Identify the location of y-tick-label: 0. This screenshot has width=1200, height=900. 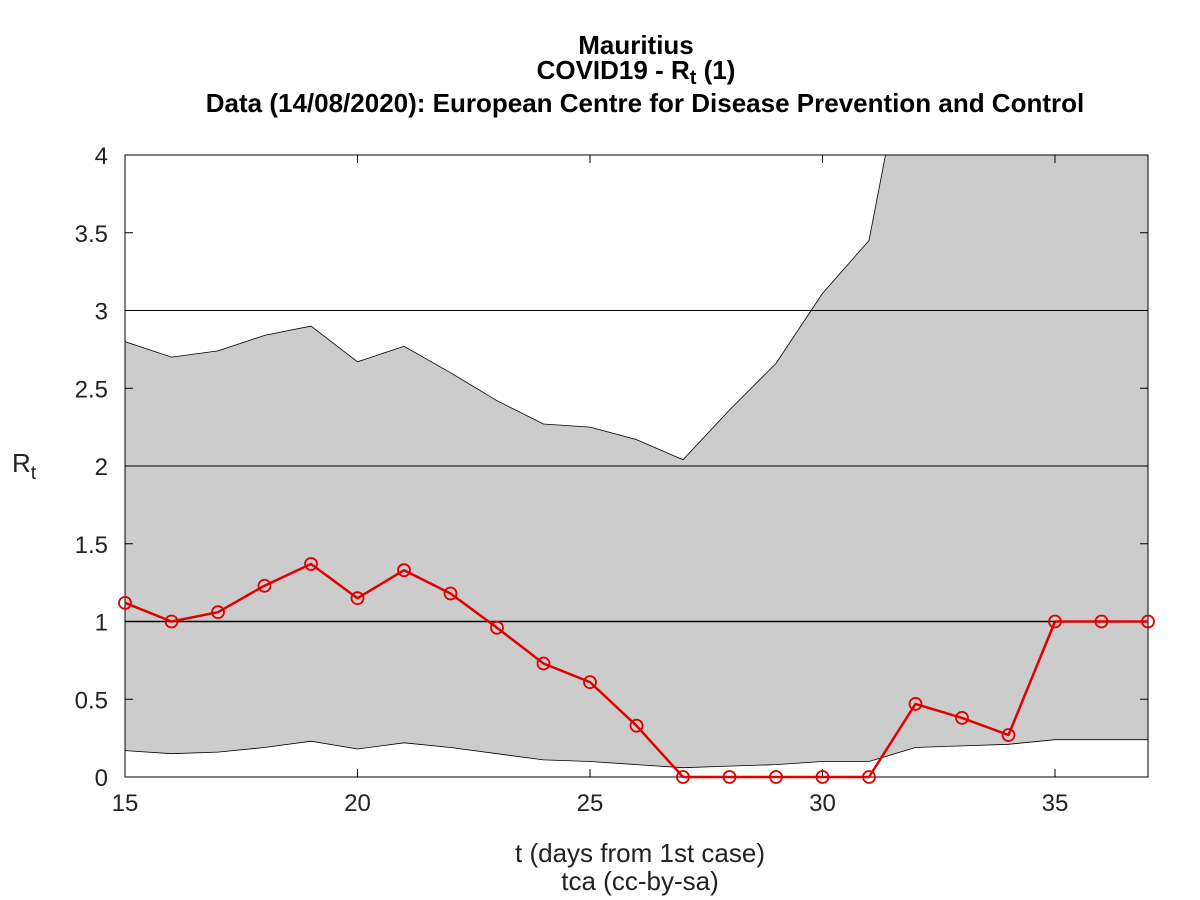
(101, 778).